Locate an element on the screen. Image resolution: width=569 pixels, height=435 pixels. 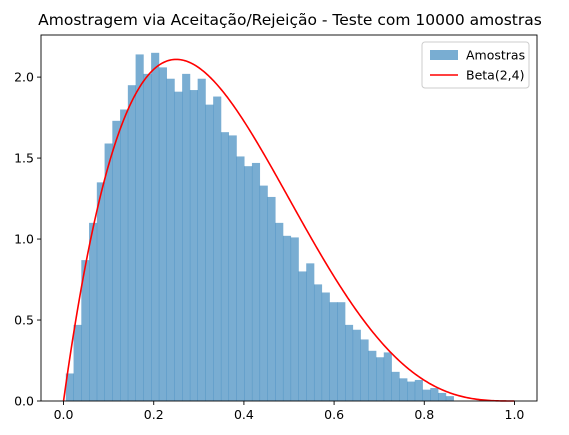
legend: Amostras Beta(2,4) is located at coordinates (475, 65).